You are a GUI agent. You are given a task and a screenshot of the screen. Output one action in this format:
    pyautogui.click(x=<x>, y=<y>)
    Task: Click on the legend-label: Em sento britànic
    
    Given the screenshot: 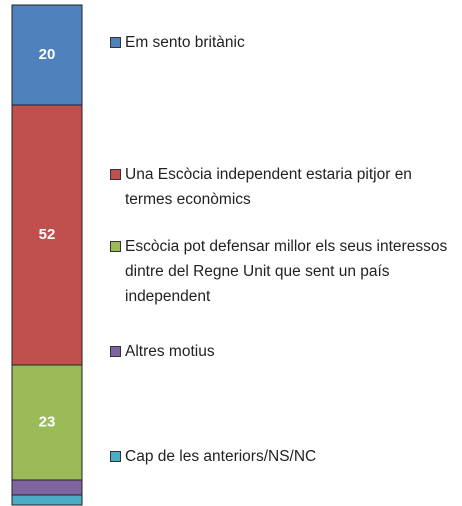 What is the action you would take?
    pyautogui.click(x=185, y=42)
    